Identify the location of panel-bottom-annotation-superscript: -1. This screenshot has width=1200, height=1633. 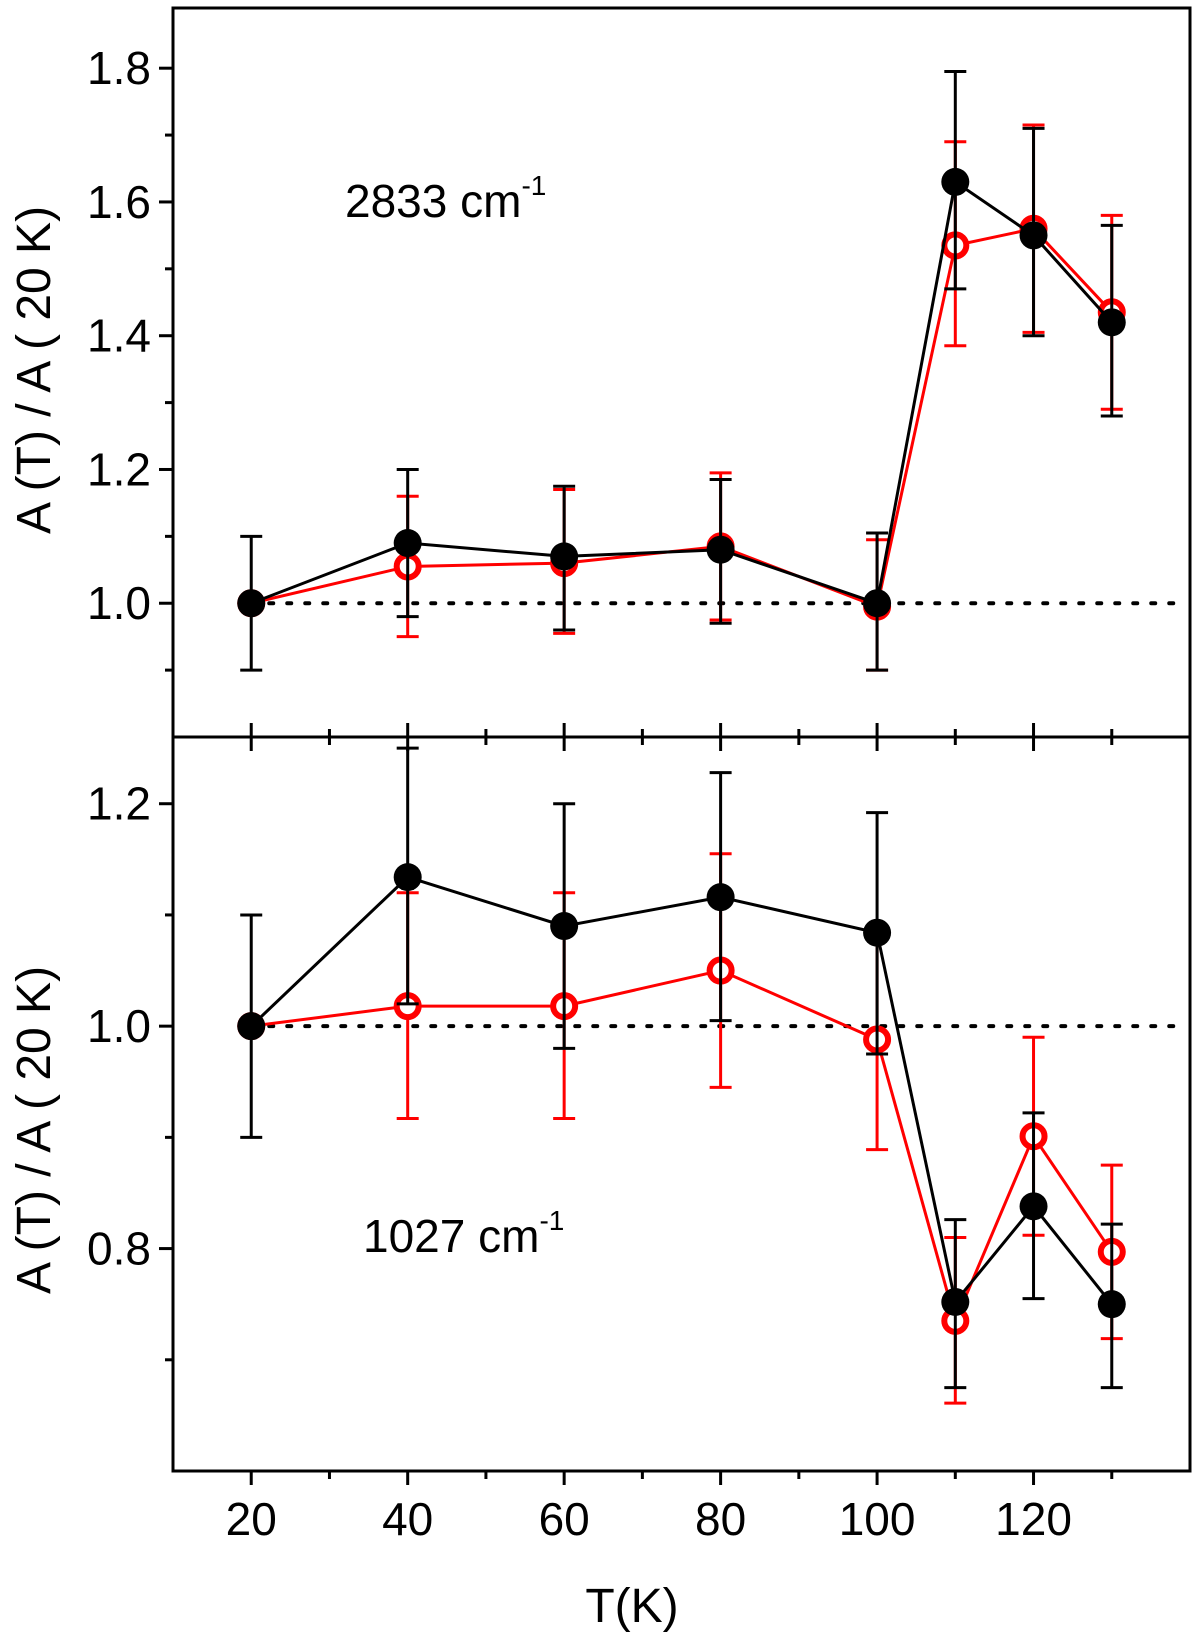
(551, 1220).